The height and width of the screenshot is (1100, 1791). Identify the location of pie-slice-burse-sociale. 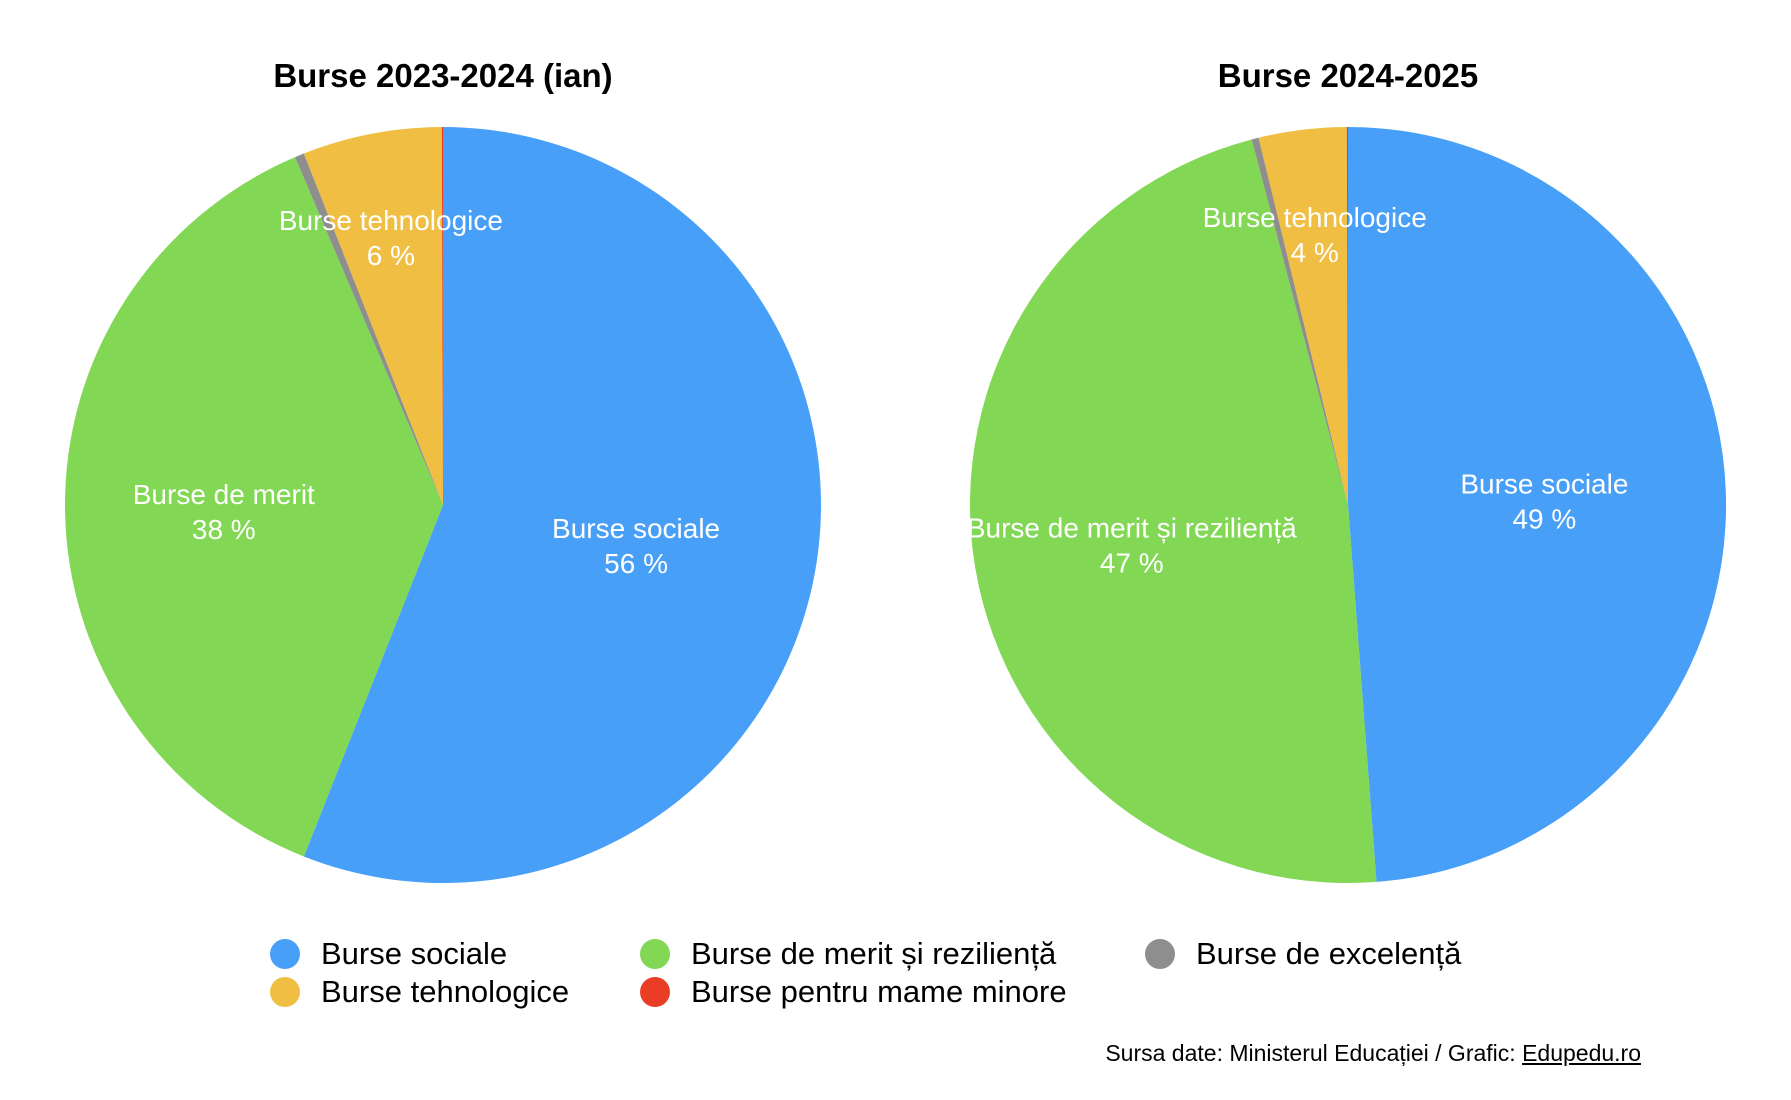
(1537, 504).